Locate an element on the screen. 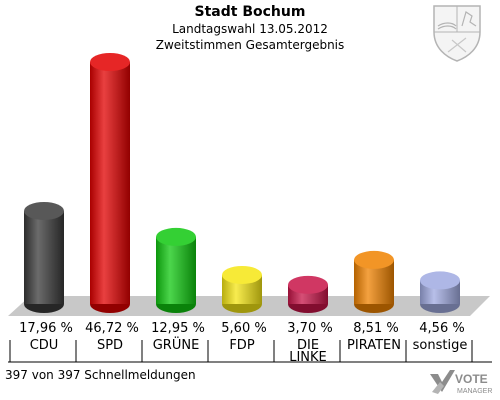  category-label-3: FDP is located at coordinates (241, 345).